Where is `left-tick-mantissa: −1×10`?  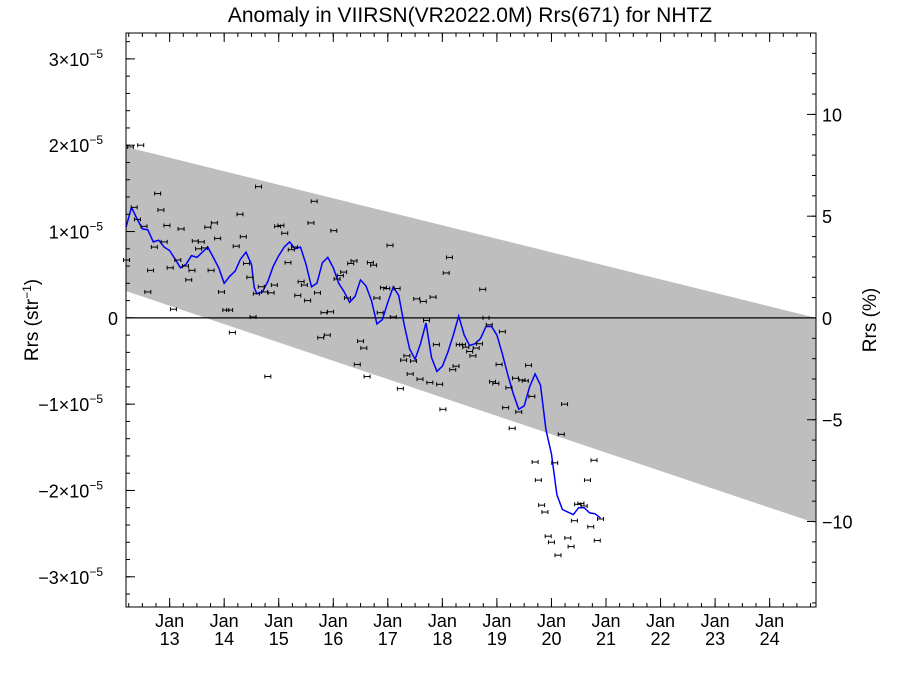
left-tick-mantissa: −1×10 is located at coordinates (63, 405).